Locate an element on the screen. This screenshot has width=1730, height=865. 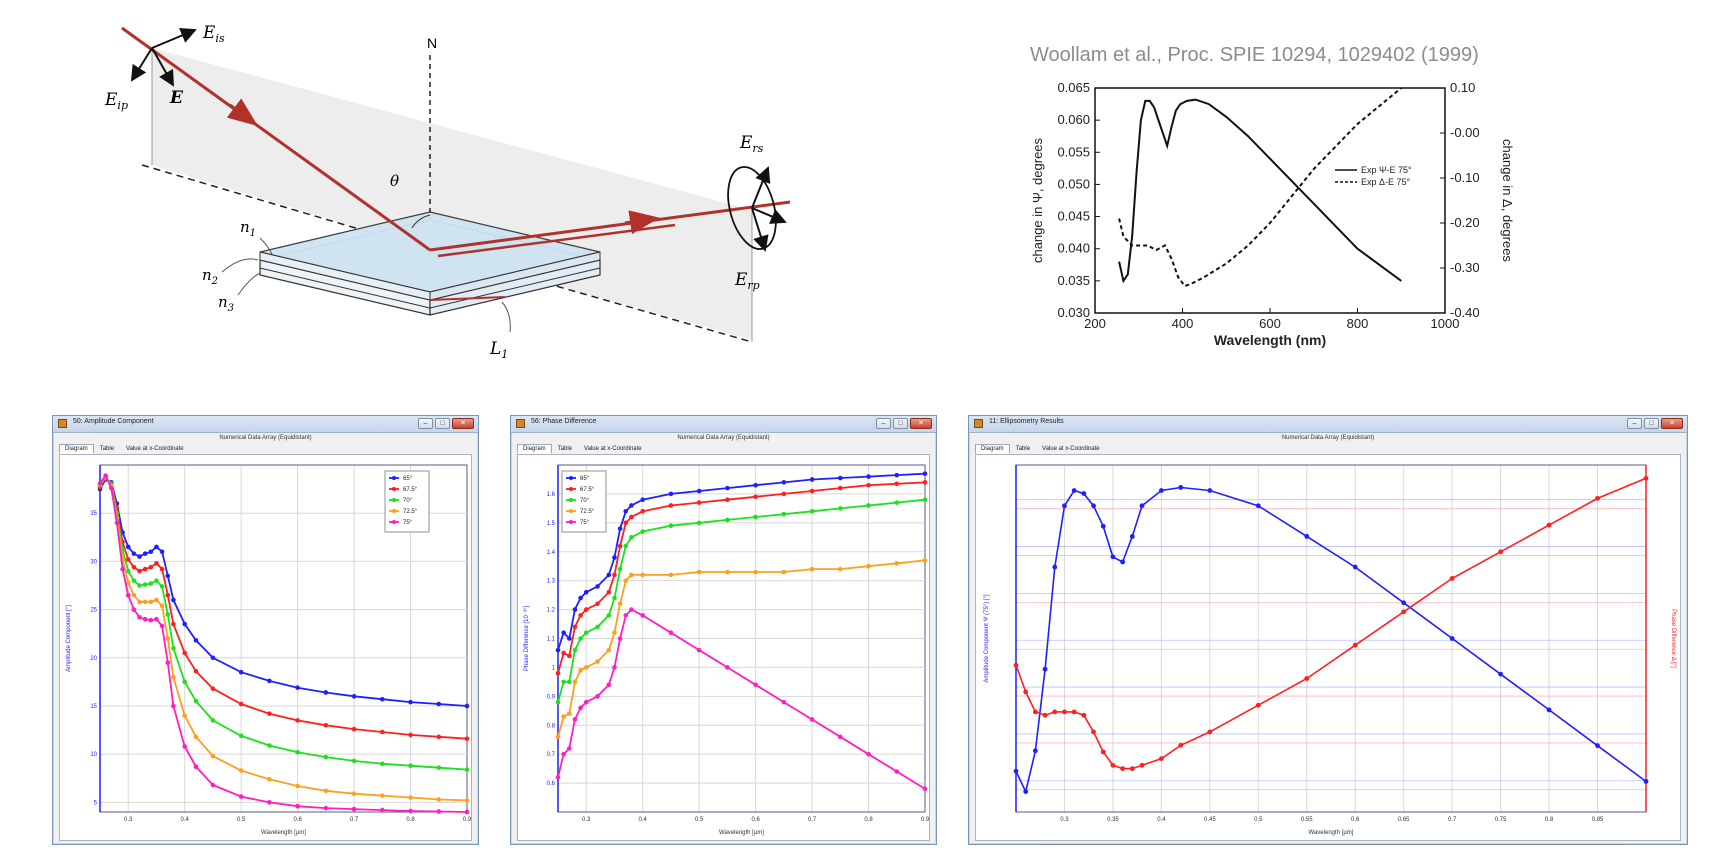
legend-label: 65° is located at coordinates (585, 479).